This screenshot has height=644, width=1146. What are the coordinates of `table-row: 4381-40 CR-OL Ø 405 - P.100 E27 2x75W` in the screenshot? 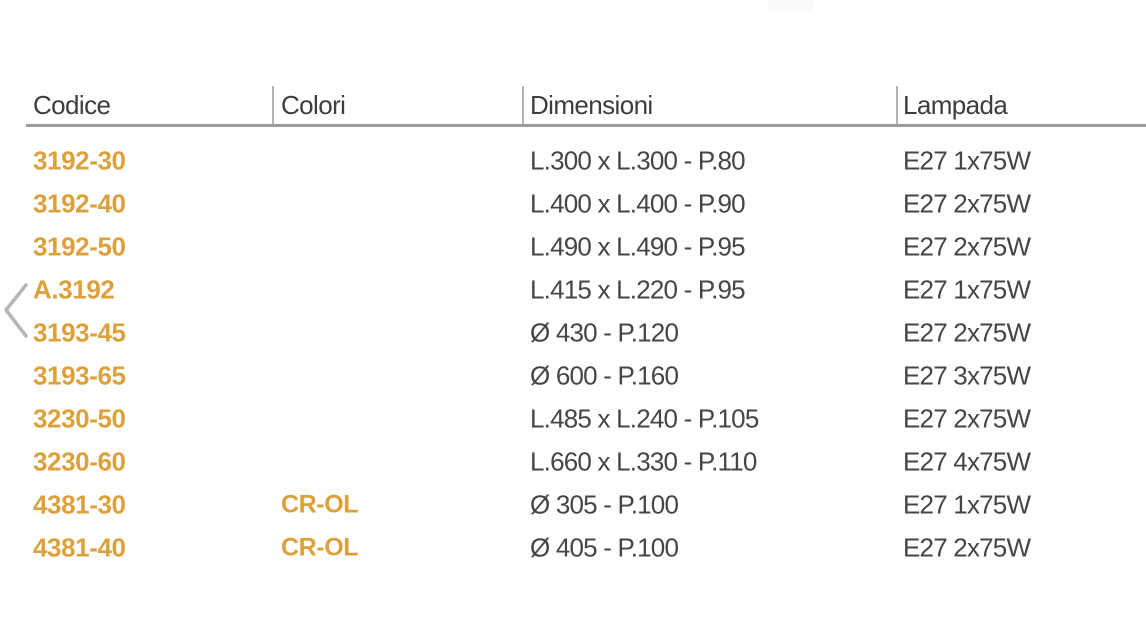 It's located at (573, 547).